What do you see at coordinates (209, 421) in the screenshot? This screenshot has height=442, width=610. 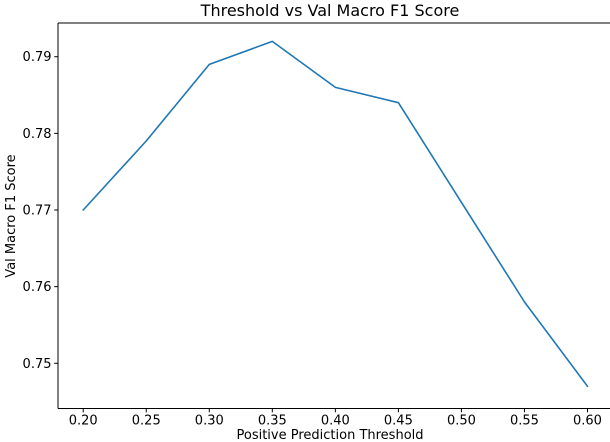 I see `x-tick-label: 0.30` at bounding box center [209, 421].